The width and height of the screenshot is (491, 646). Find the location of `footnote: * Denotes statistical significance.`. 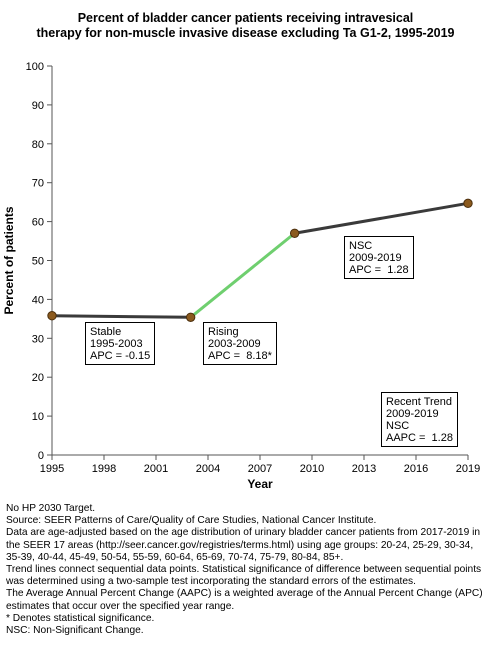

footnote: * Denotes statistical significance. is located at coordinates (80, 618).